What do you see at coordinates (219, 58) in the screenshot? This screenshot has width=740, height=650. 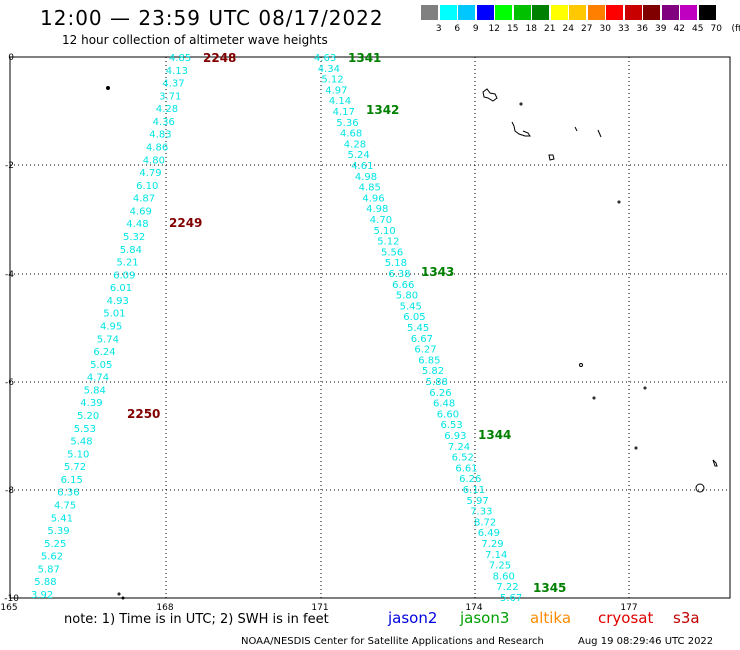 I see `pass-label: 2248` at bounding box center [219, 58].